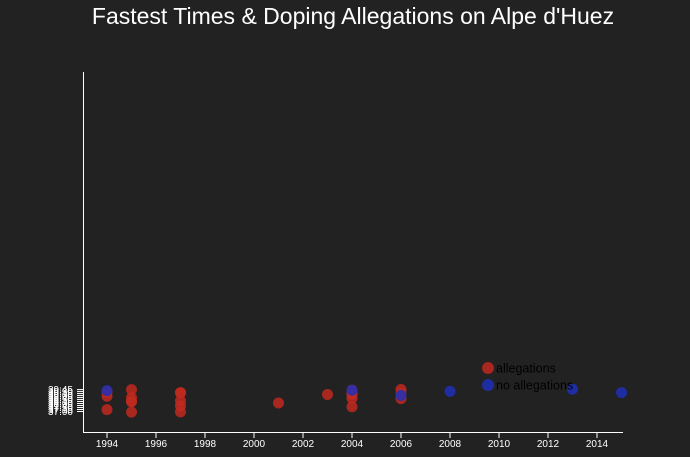  Describe the element at coordinates (364, 400) in the screenshot. I see `data-points` at that location.